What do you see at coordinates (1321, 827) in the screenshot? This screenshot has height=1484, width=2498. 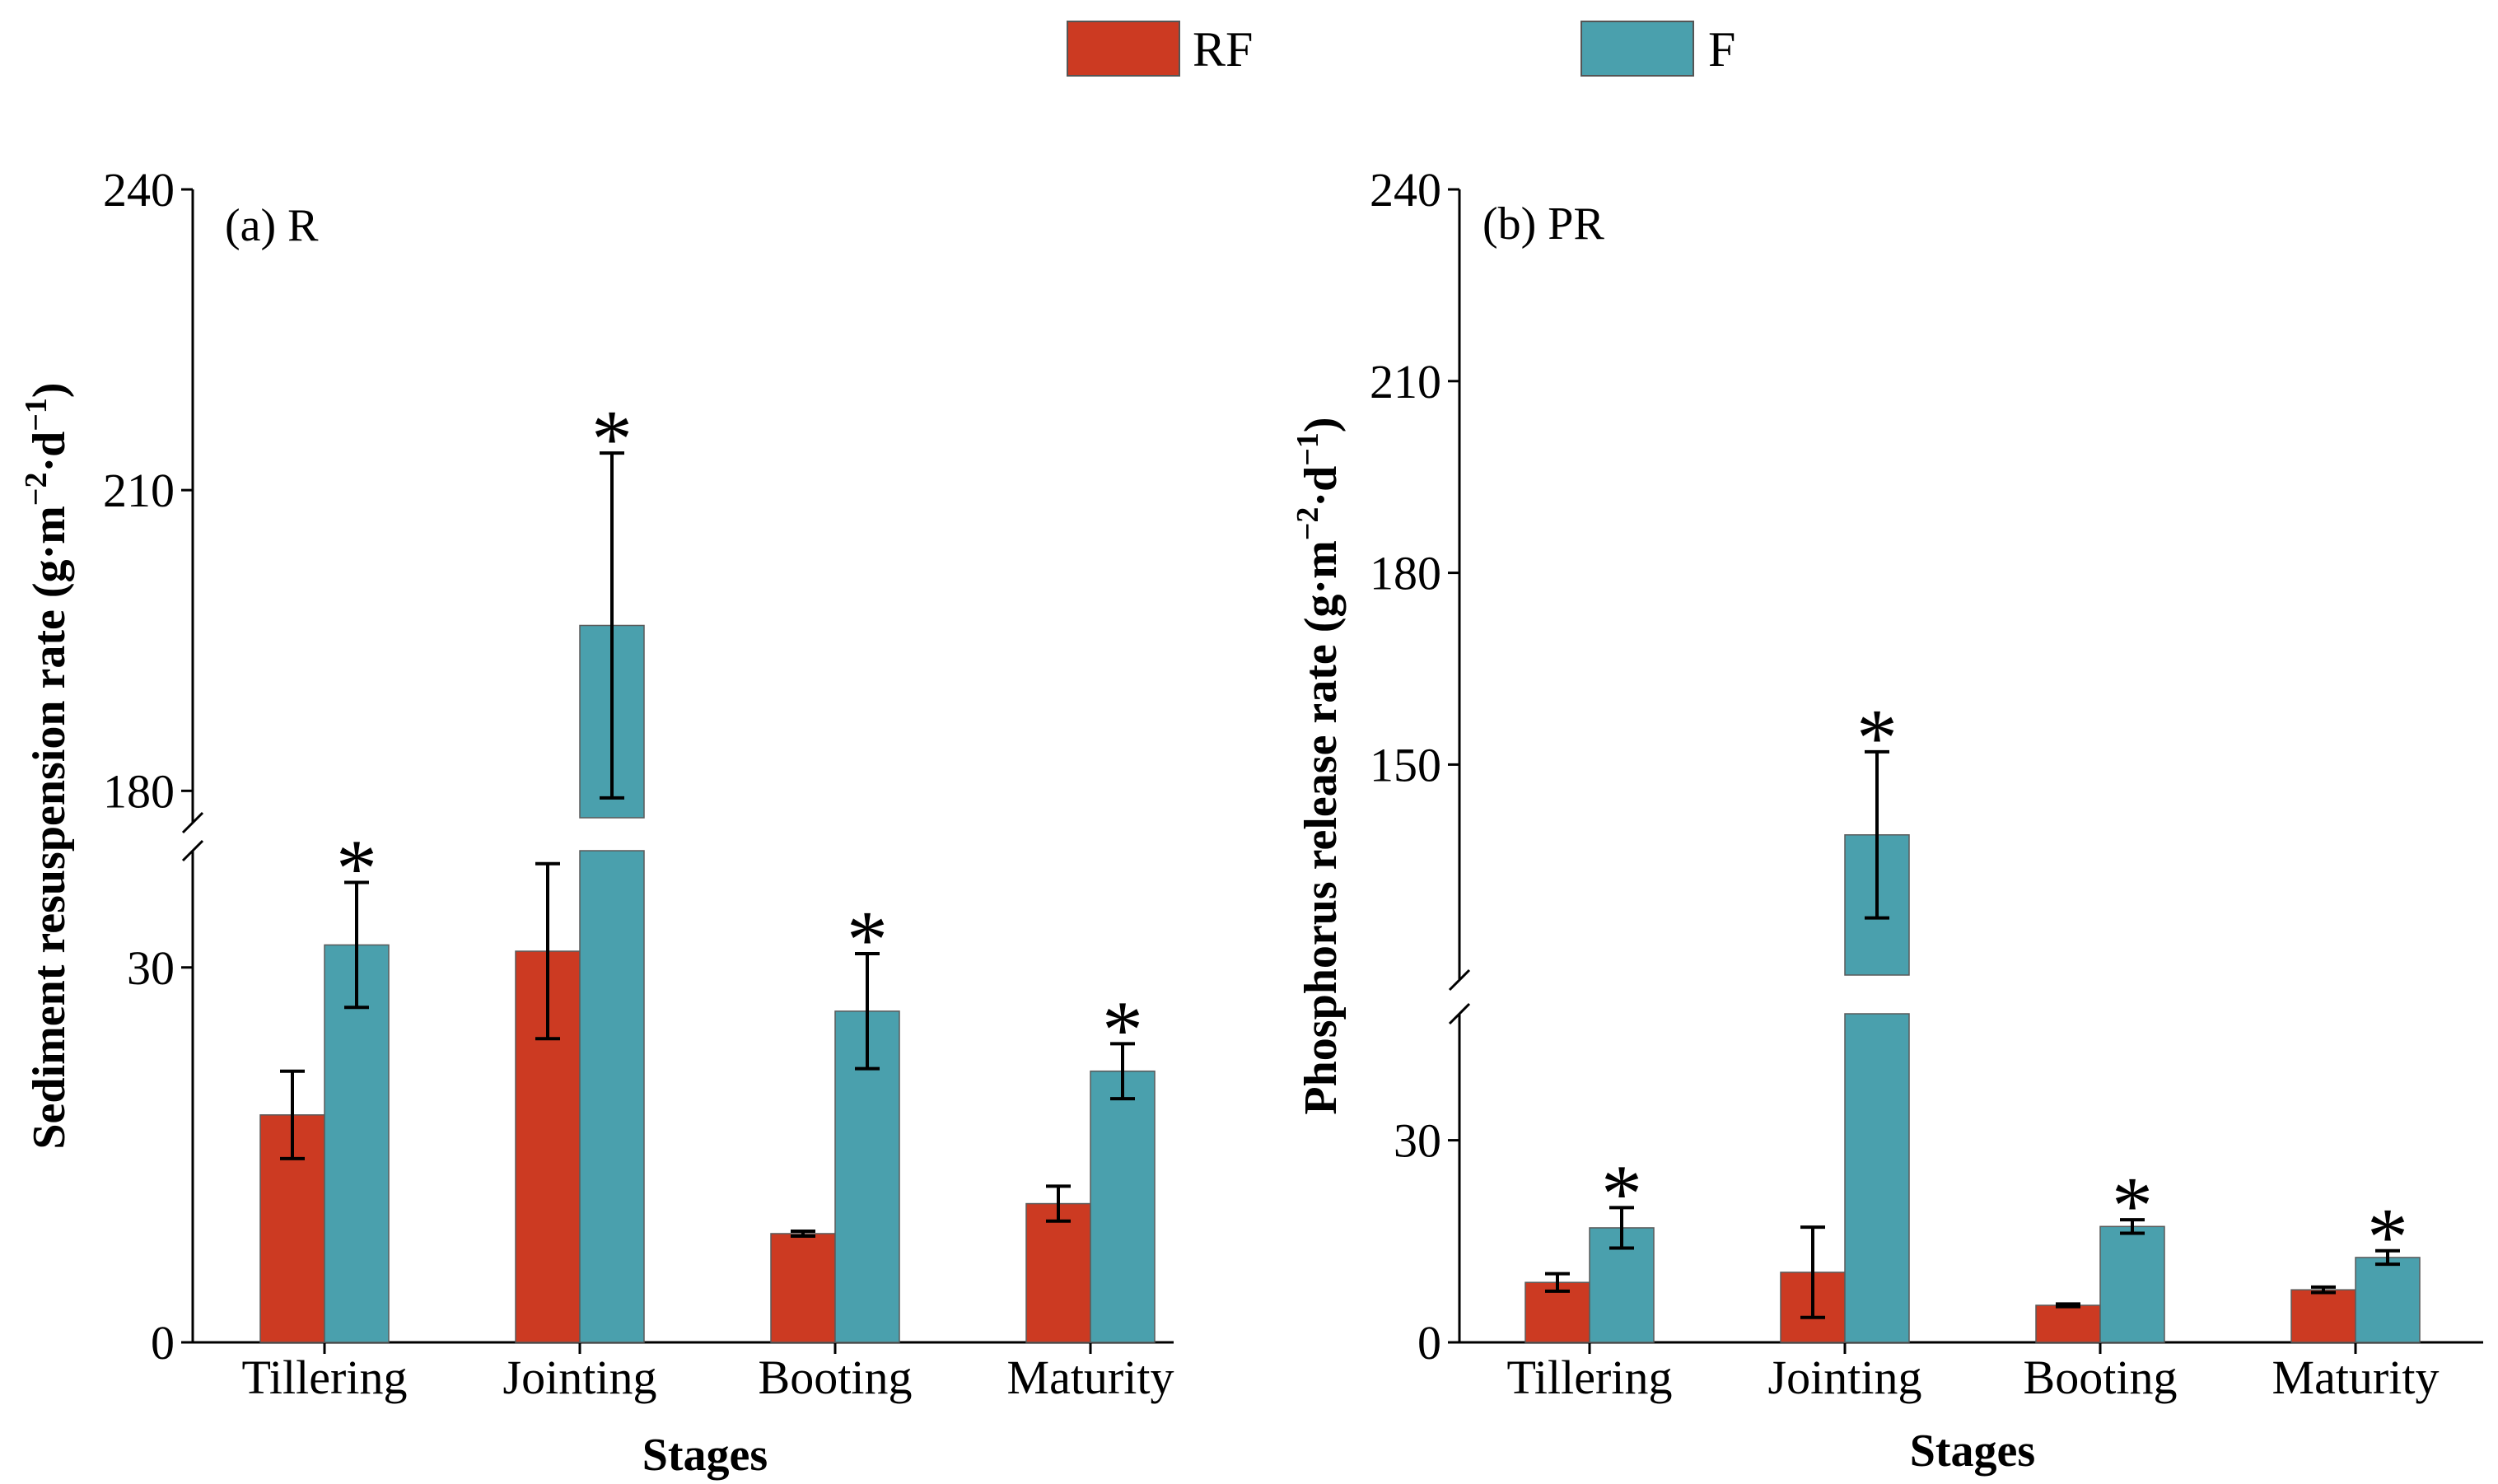 I see `y-axis-title-main: Phosphorus release rate (g·m` at bounding box center [1321, 827].